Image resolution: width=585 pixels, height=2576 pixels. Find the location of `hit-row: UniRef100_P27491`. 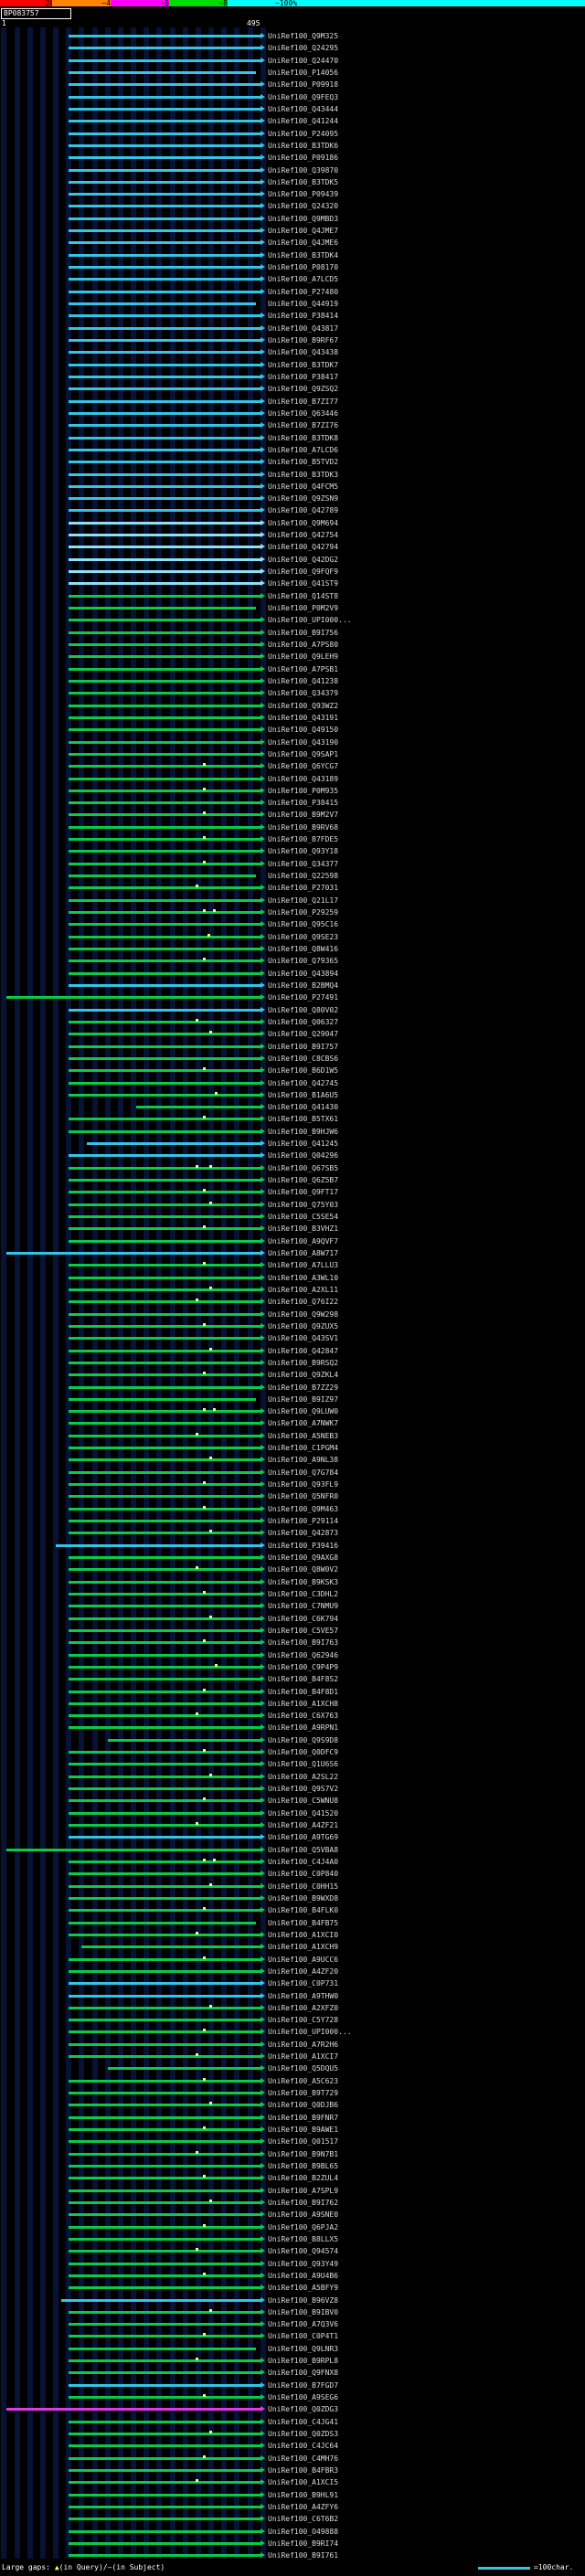

hit-row: UniRef100_P27491 is located at coordinates (293, 997).